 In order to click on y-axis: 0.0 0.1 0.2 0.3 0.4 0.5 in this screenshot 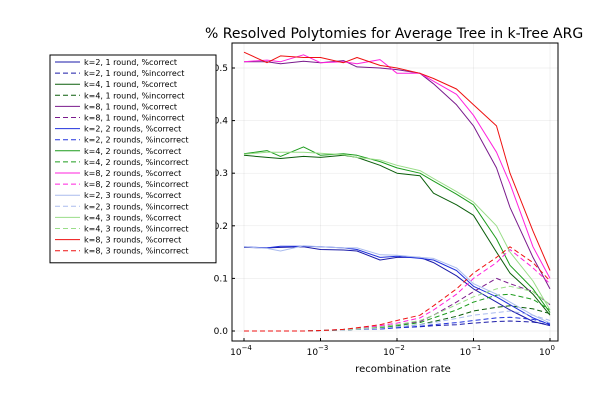, I will do `click(224, 200)`.